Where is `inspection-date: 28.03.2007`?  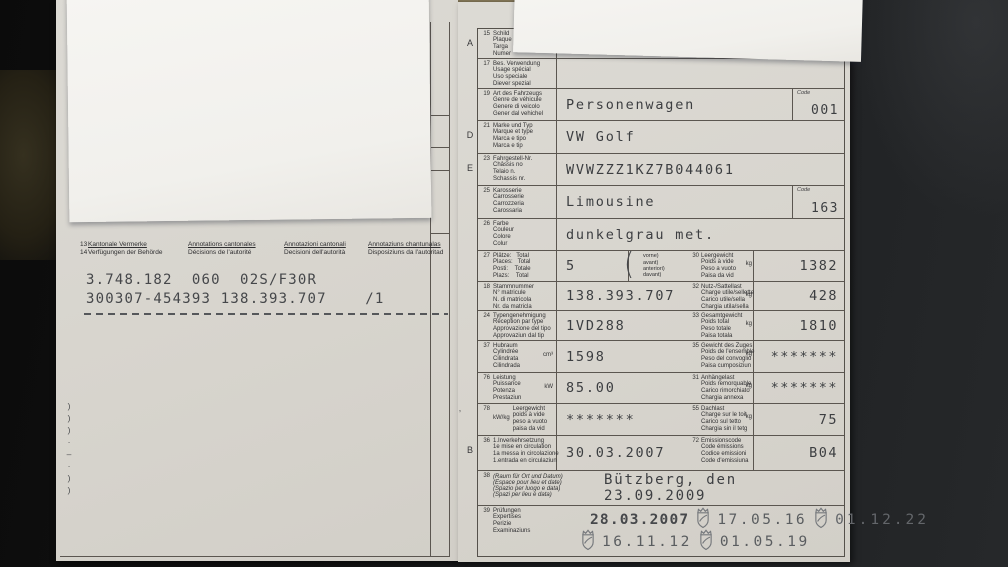
inspection-date: 28.03.2007 is located at coordinates (640, 520).